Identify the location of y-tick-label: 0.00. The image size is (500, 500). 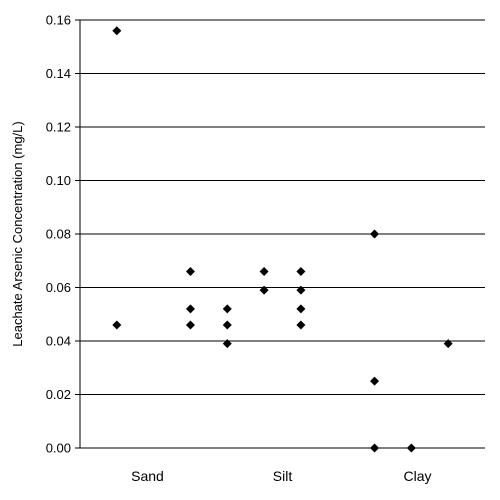
(58, 448).